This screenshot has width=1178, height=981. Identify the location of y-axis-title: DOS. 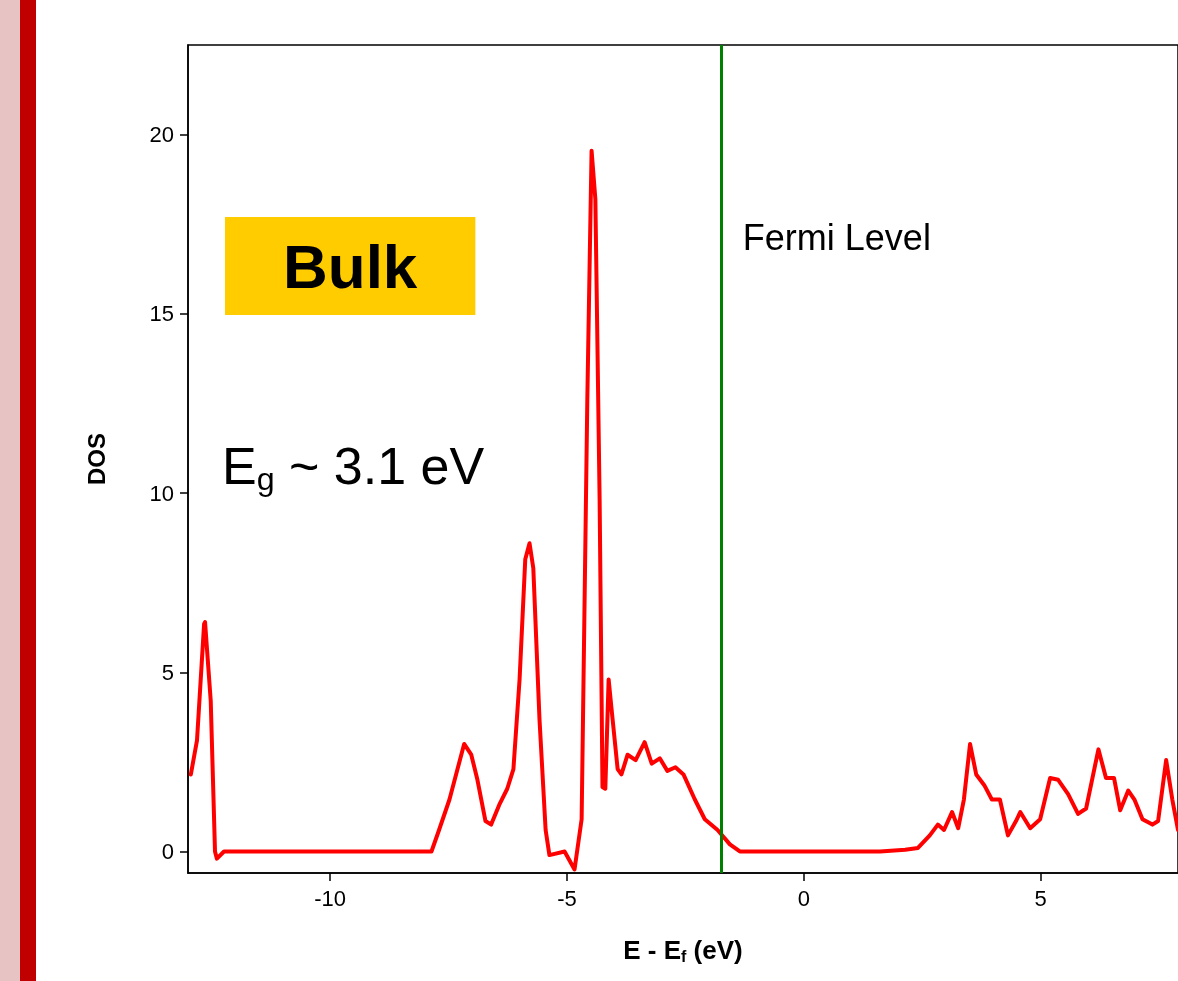
(96, 459).